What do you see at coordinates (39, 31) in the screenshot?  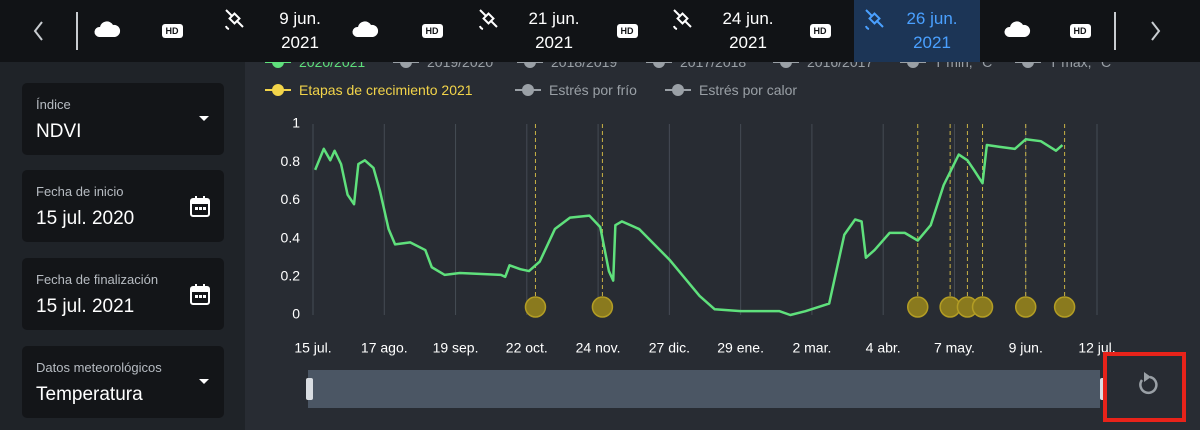 I see `prev-button` at bounding box center [39, 31].